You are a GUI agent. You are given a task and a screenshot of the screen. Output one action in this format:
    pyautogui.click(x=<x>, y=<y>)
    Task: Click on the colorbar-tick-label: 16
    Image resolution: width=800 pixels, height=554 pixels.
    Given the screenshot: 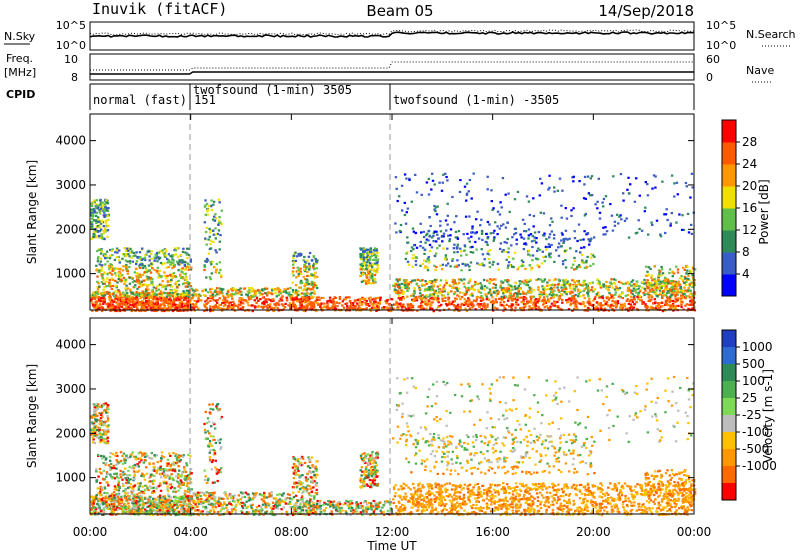 What is the action you would take?
    pyautogui.click(x=749, y=208)
    